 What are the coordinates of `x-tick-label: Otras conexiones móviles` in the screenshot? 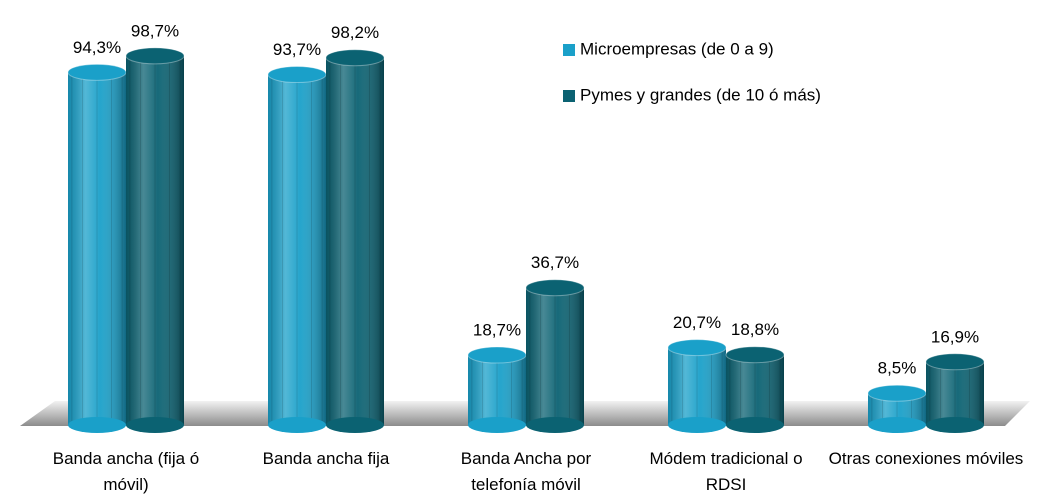 It's located at (926, 458).